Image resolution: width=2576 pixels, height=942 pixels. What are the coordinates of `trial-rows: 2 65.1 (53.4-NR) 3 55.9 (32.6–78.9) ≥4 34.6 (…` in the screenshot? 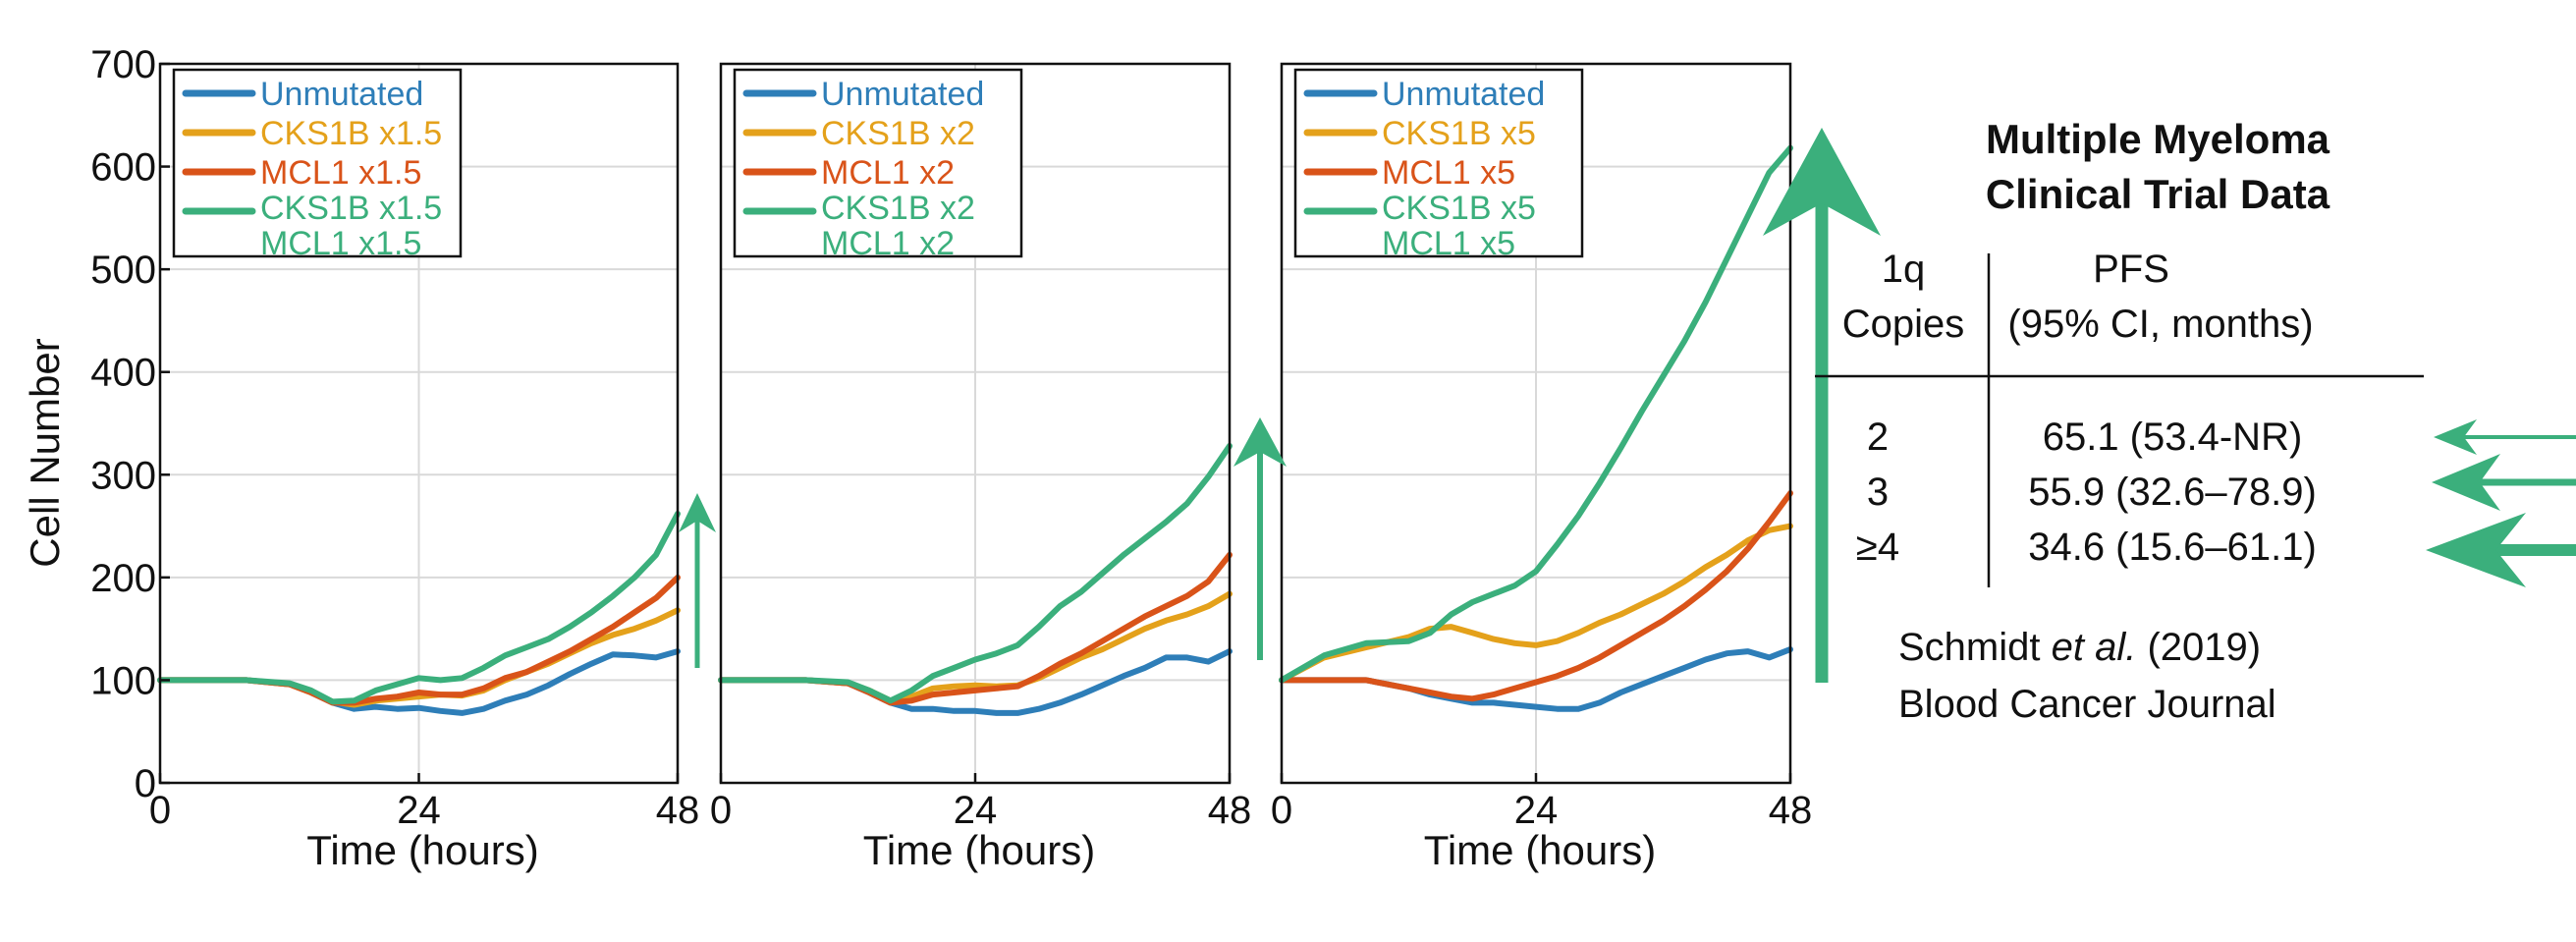 It's located at (2086, 493).